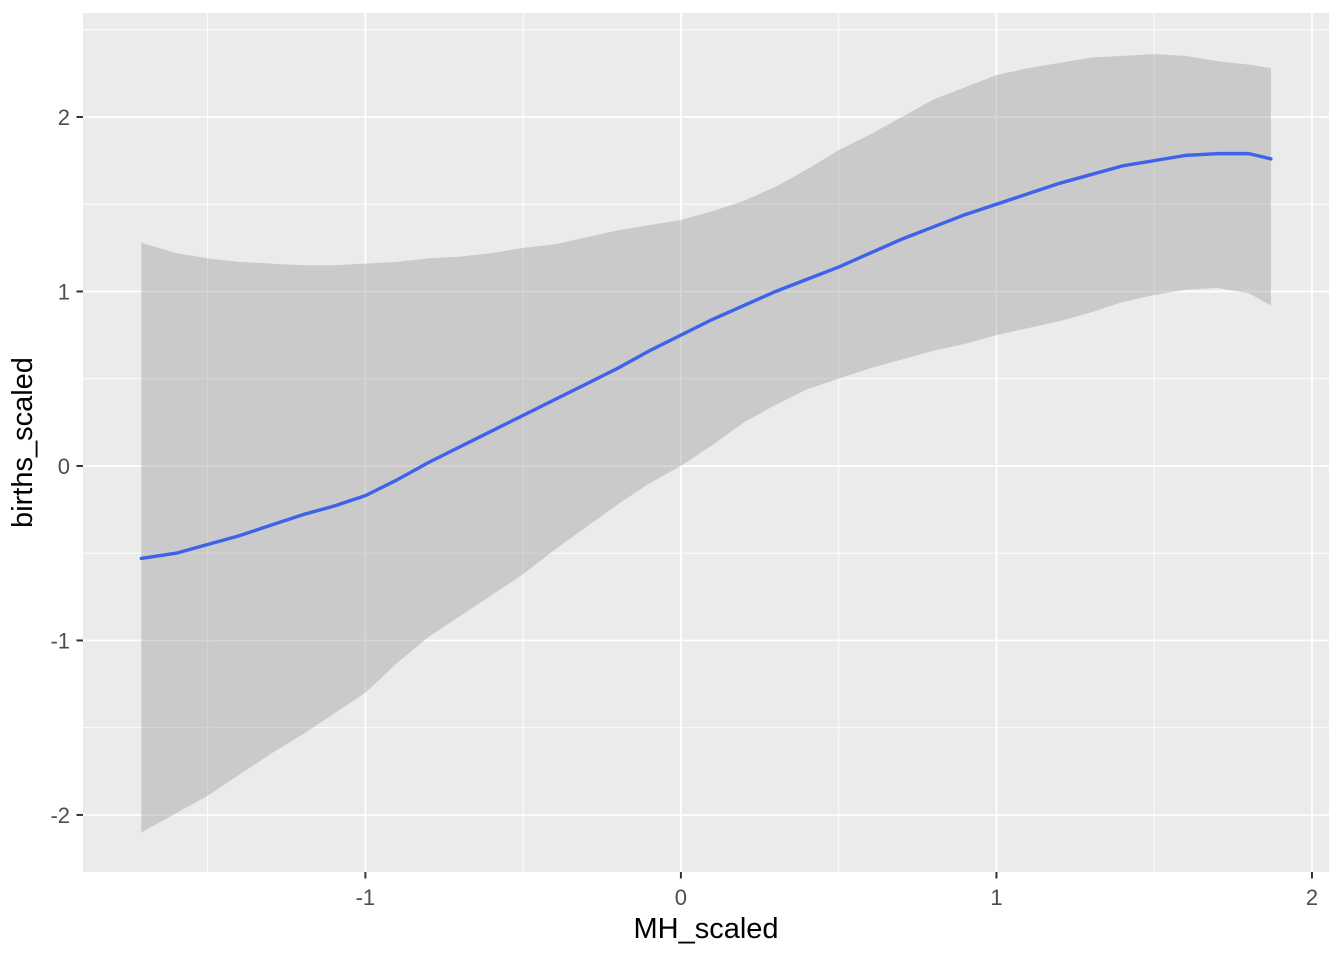  I want to click on x-tick-label: 0, so click(681, 897).